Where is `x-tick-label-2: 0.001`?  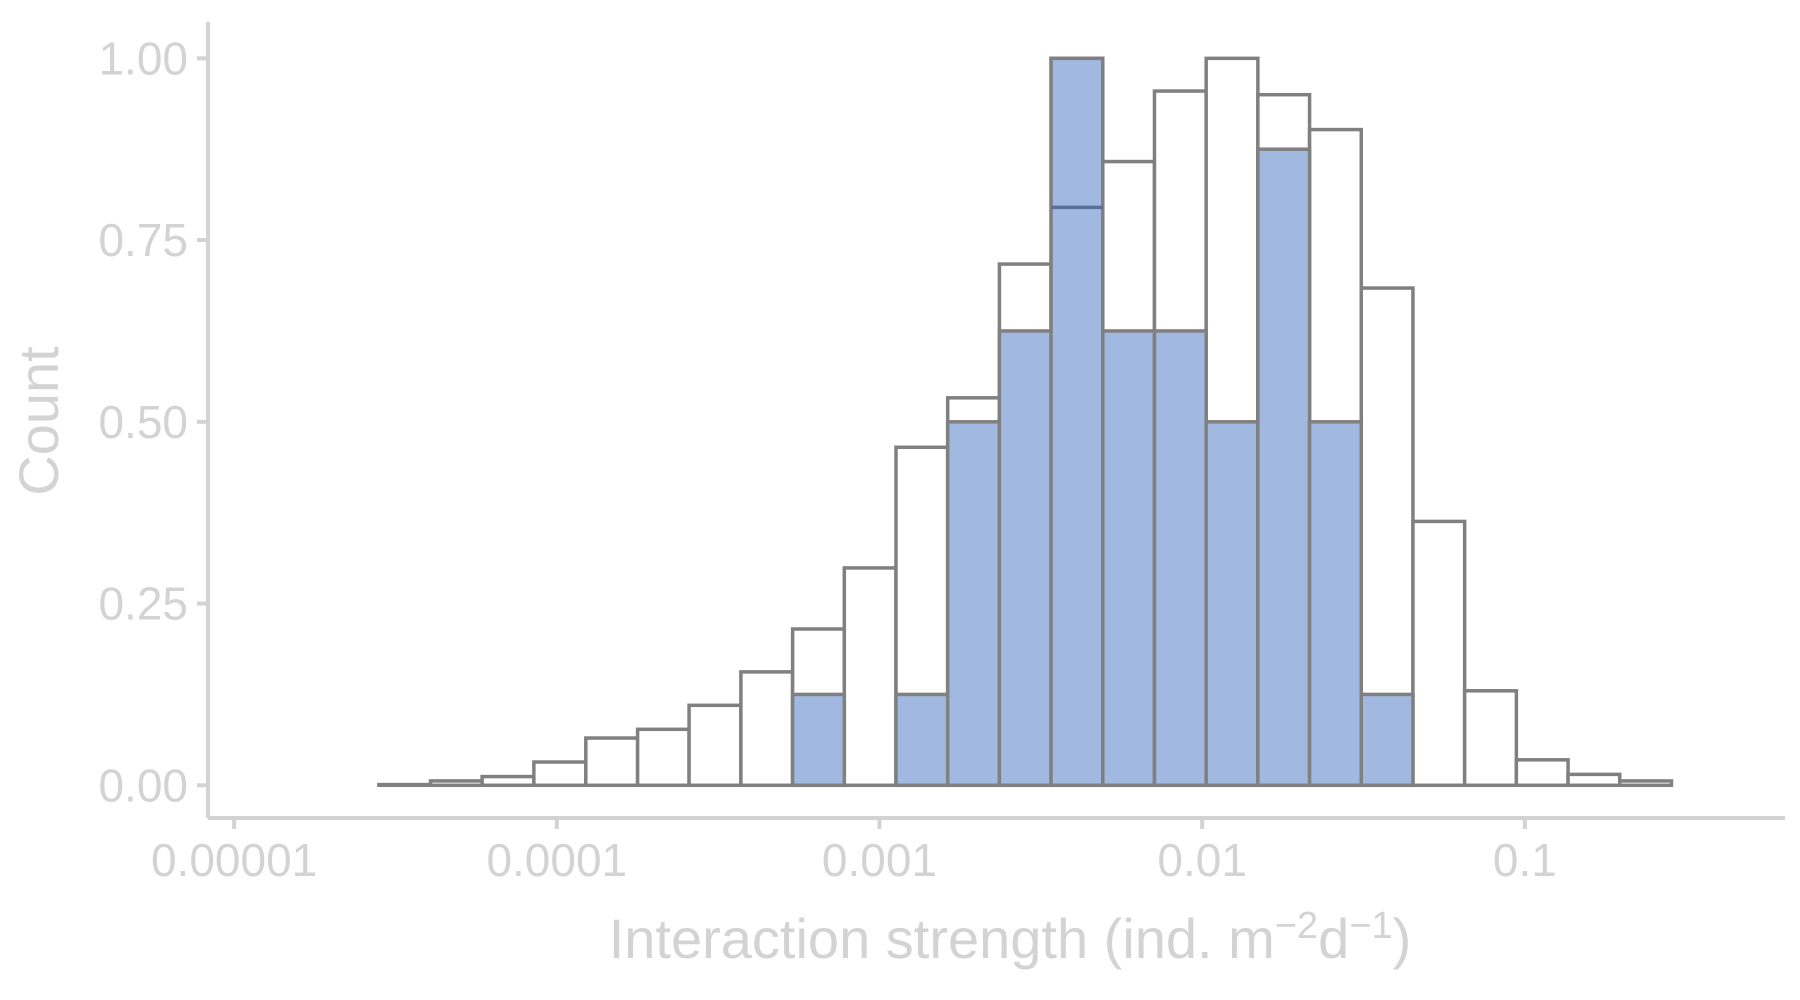
x-tick-label-2: 0.001 is located at coordinates (879, 860).